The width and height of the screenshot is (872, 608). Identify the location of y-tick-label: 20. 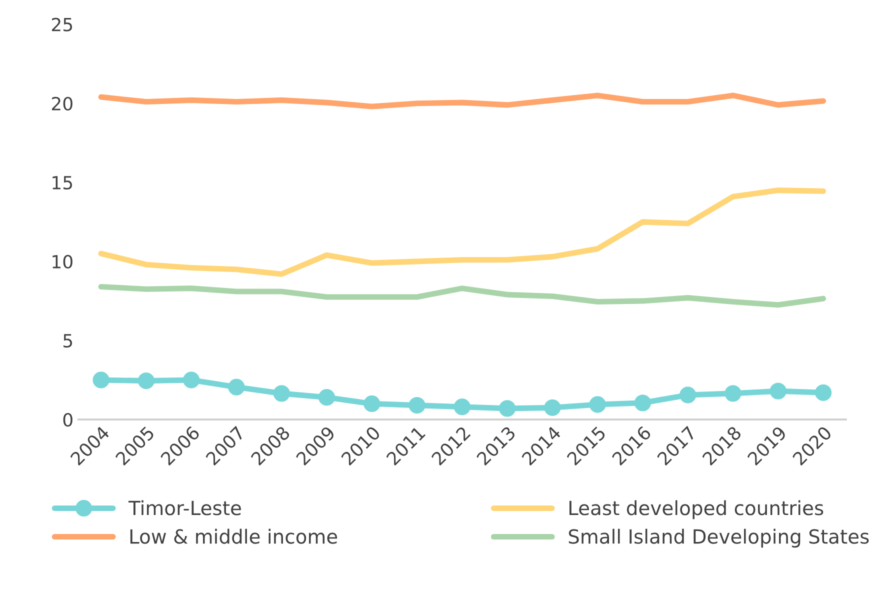
(62, 103).